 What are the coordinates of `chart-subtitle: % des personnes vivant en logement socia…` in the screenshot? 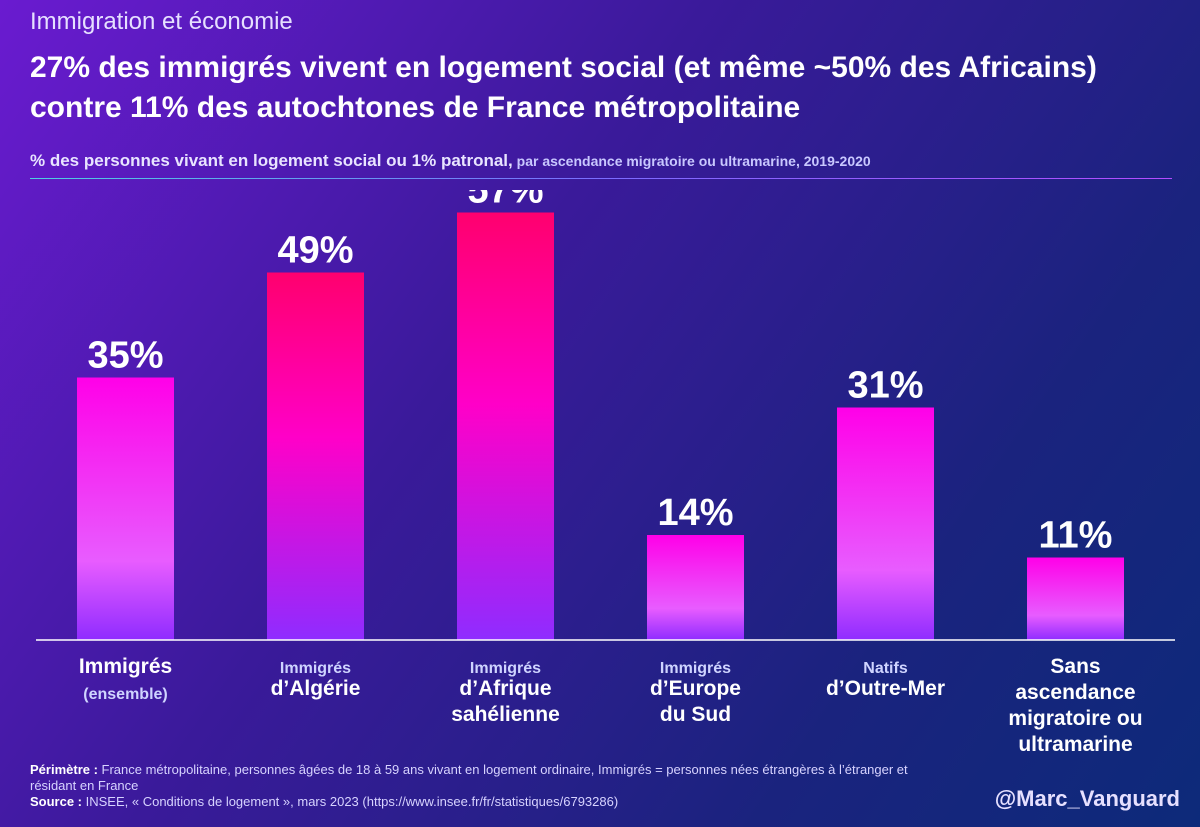 It's located at (450, 161).